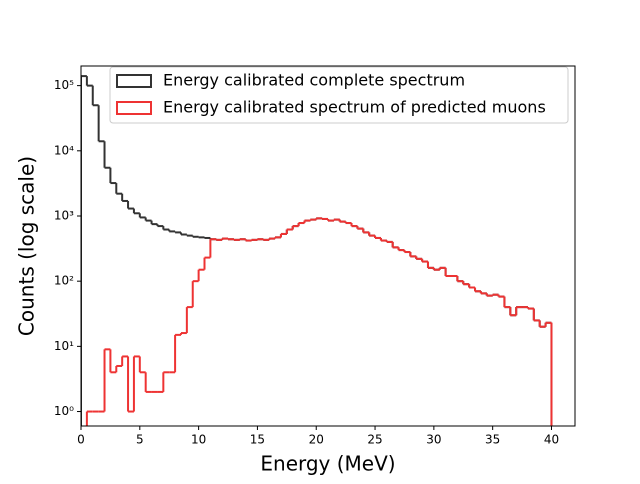 This screenshot has height=484, width=640. What do you see at coordinates (81, 440) in the screenshot?
I see `x-tick-label: 0` at bounding box center [81, 440].